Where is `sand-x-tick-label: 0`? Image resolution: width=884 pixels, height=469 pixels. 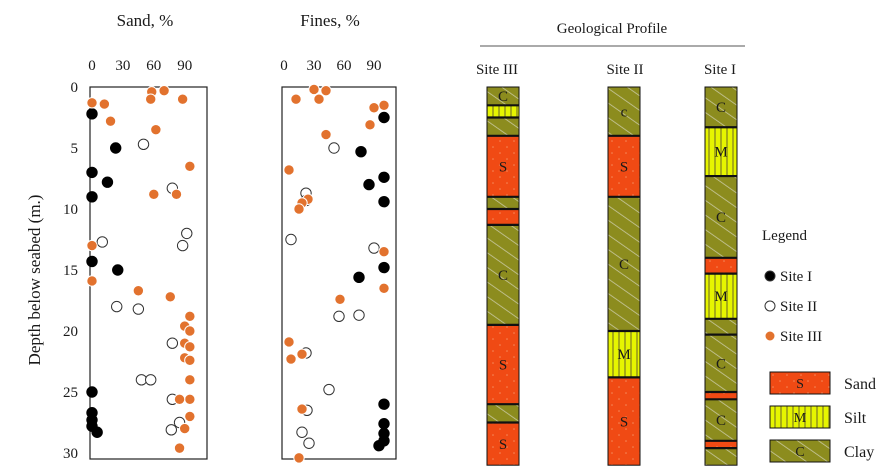 sand-x-tick-label: 0 is located at coordinates (92, 66).